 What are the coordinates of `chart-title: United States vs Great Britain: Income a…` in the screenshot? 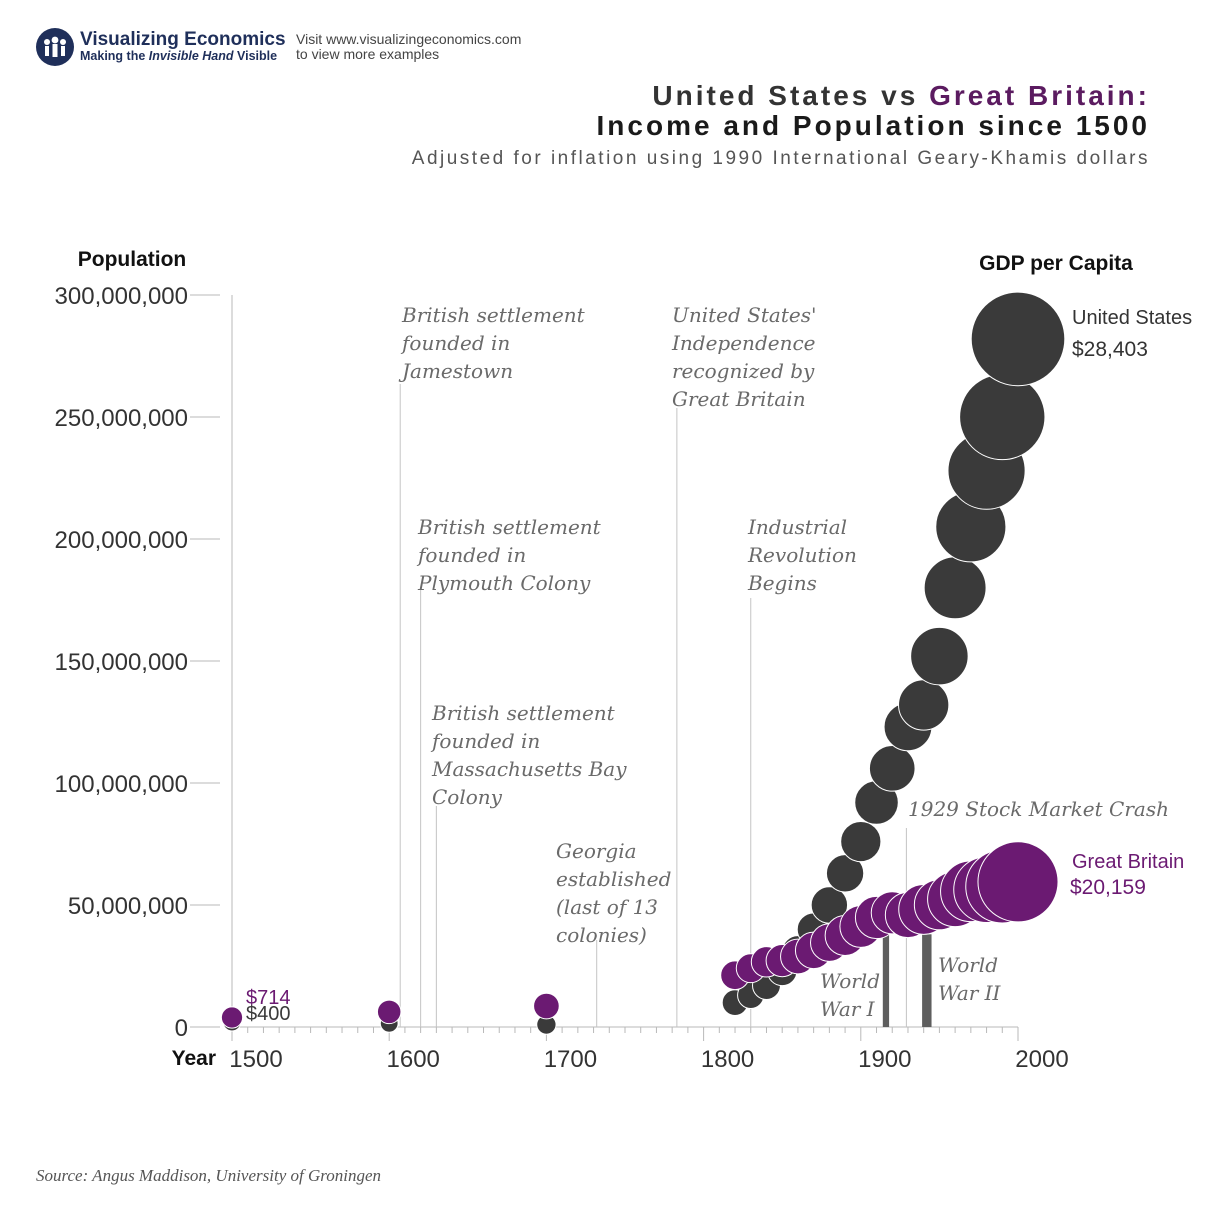 It's located at (781, 125).